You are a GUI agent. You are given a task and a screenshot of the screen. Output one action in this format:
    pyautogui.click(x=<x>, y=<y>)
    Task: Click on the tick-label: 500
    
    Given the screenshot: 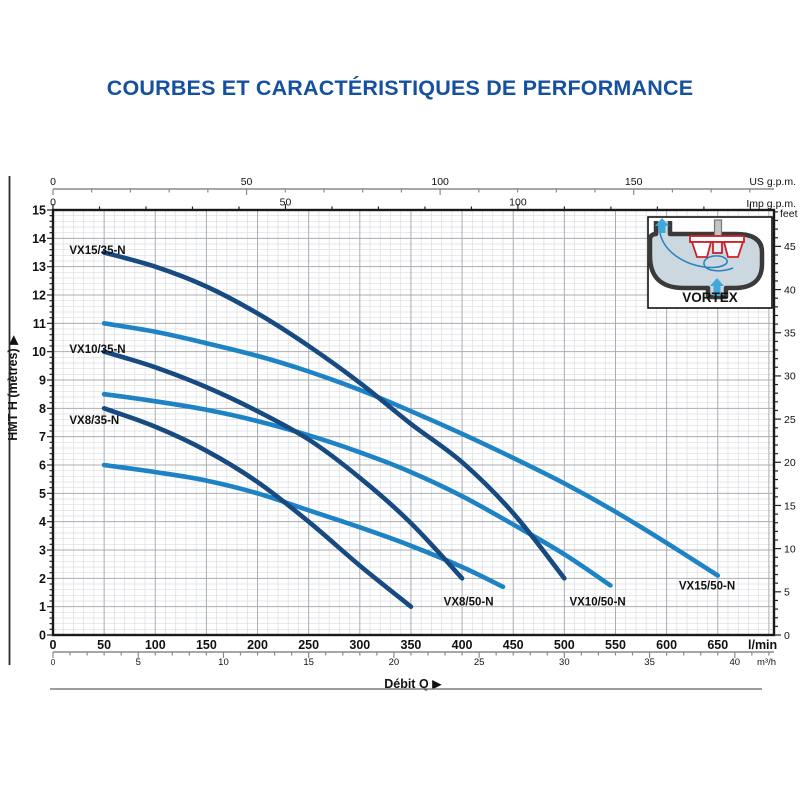 What is the action you would take?
    pyautogui.click(x=564, y=645)
    